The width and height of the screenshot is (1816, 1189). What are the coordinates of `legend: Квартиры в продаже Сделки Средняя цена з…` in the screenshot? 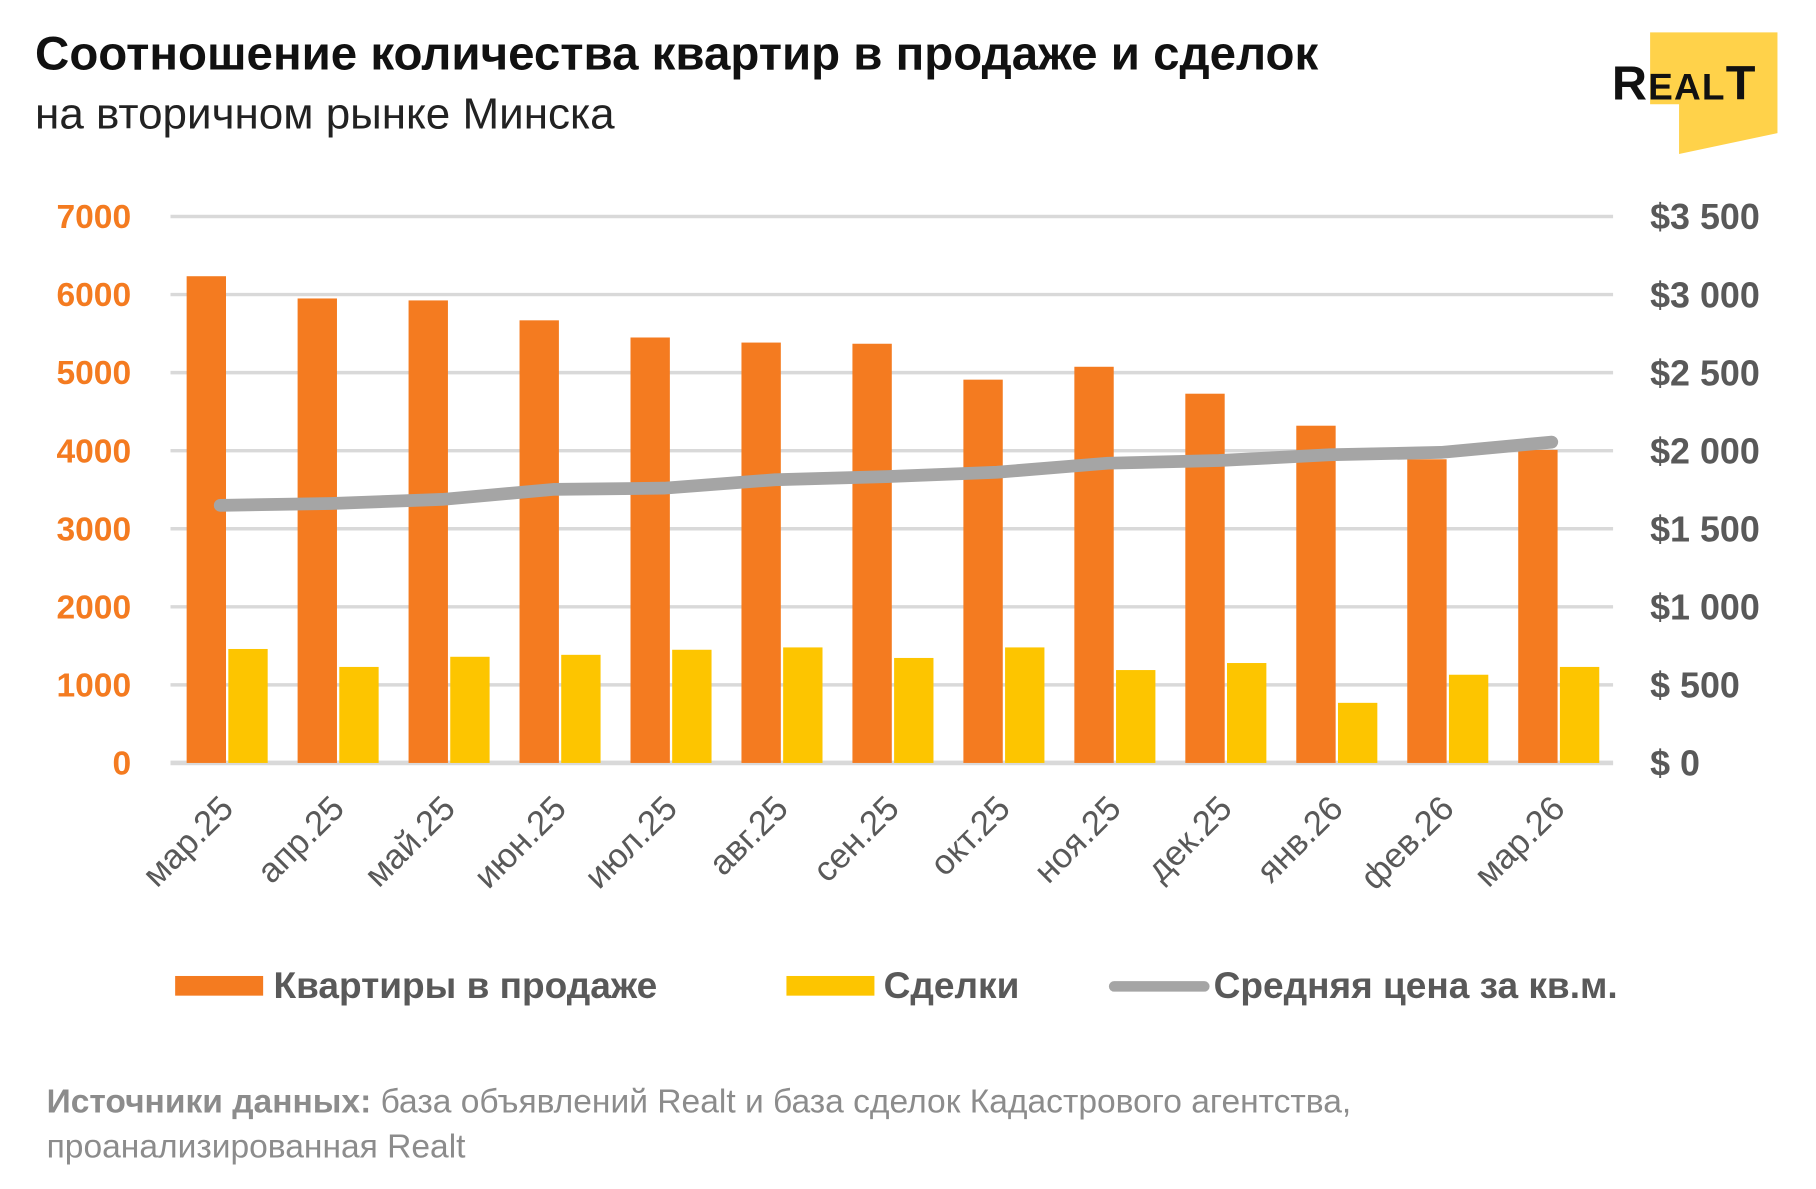 It's located at (896, 985).